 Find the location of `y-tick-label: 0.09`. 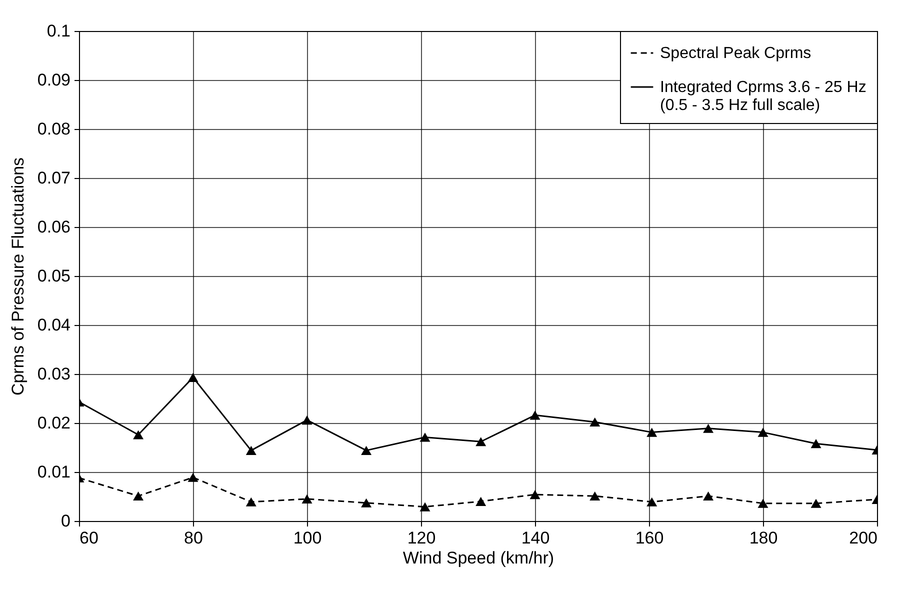

y-tick-label: 0.09 is located at coordinates (53, 80).